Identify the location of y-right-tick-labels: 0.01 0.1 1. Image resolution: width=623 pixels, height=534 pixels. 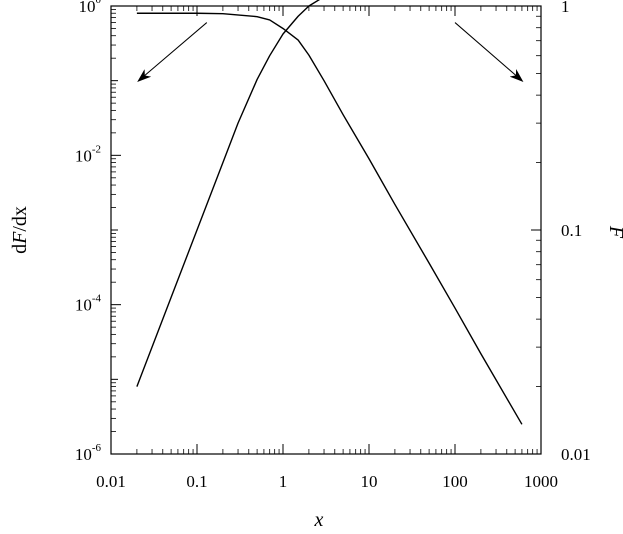
(576, 232).